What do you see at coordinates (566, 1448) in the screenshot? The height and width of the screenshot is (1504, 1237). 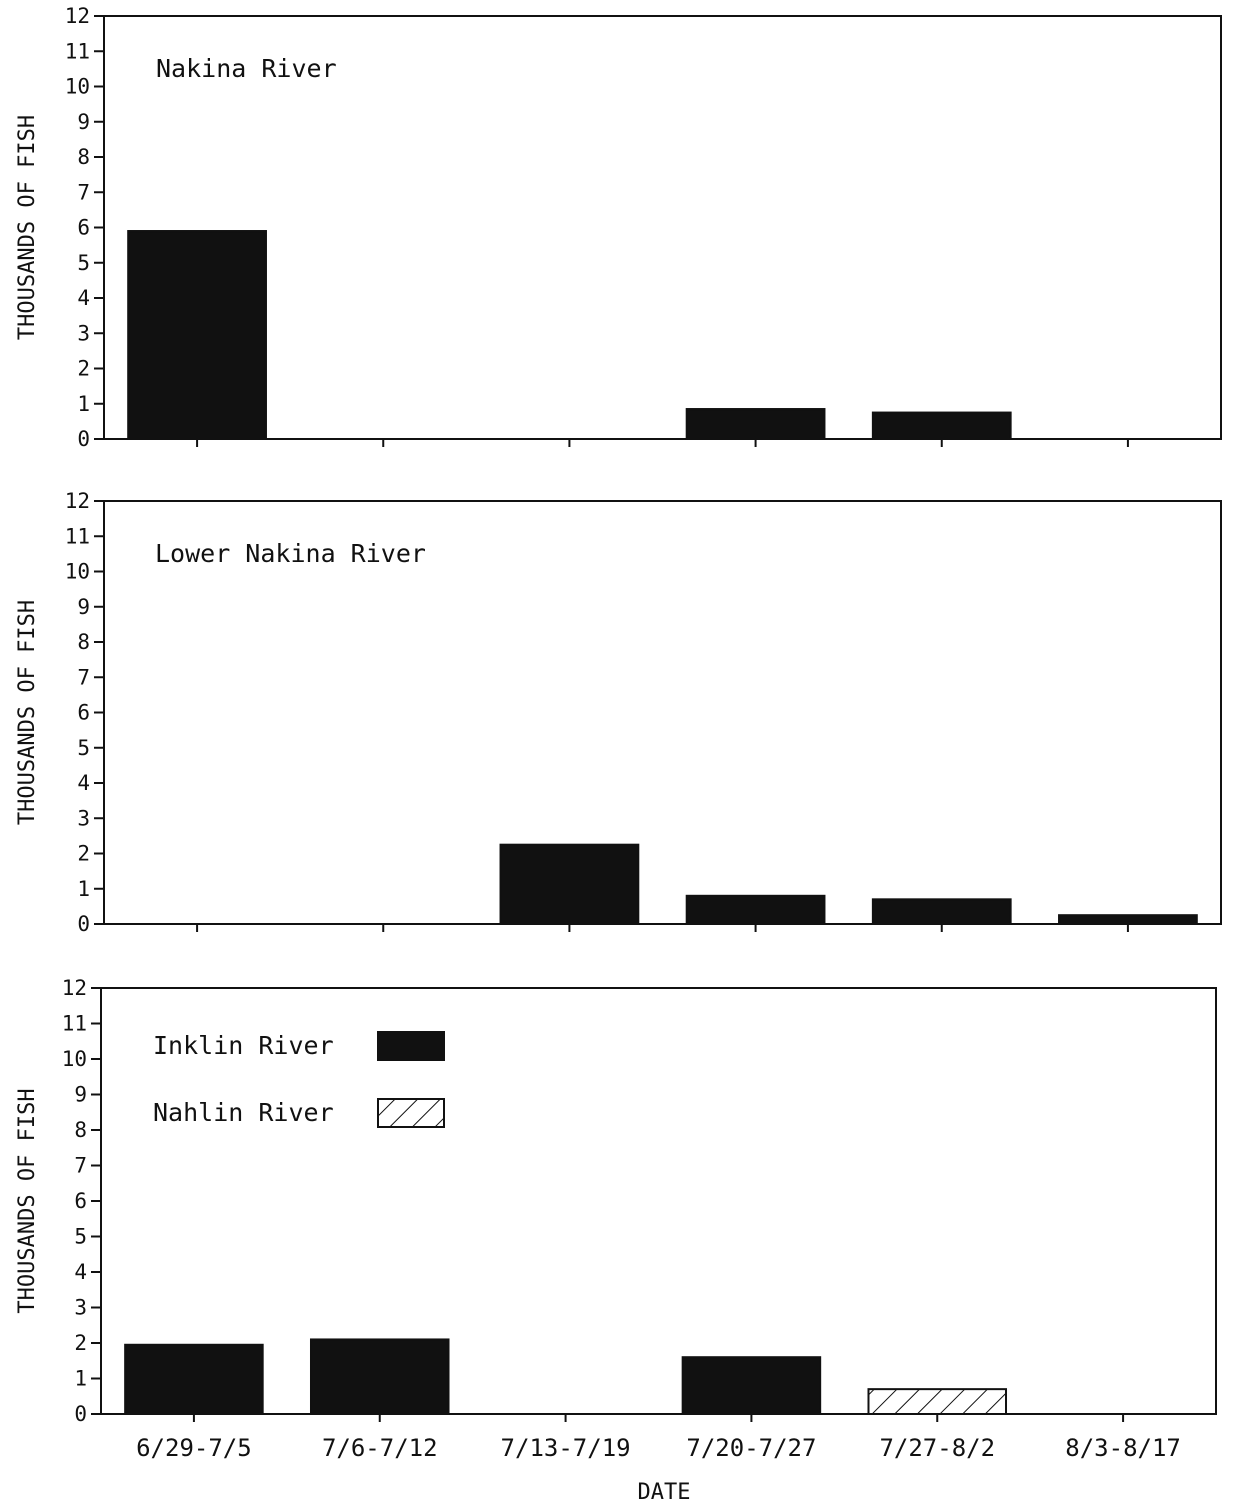 I see `x-tick-label: 7/13-7/19` at bounding box center [566, 1448].